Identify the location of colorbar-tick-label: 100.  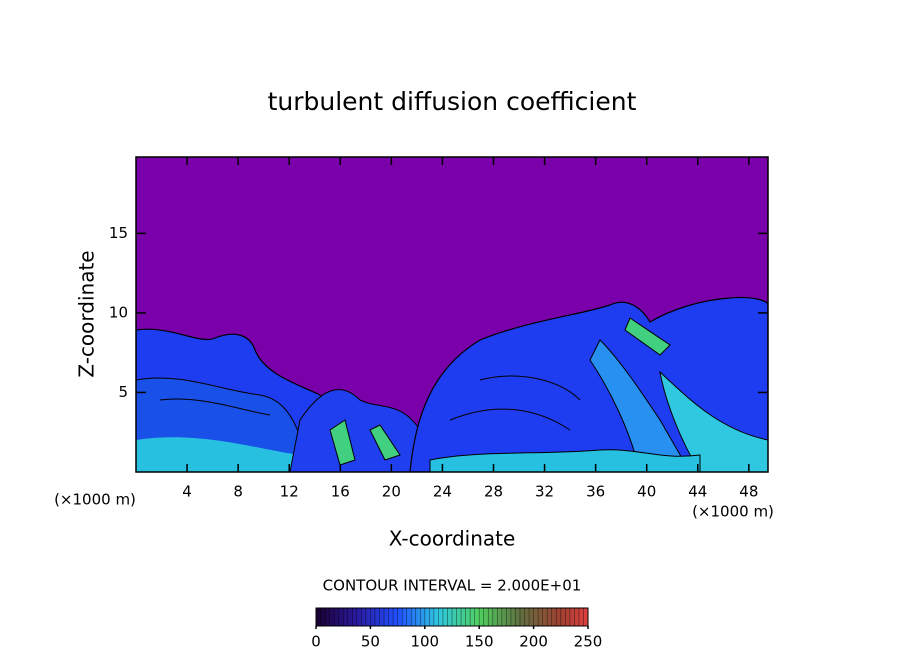
(424, 642).